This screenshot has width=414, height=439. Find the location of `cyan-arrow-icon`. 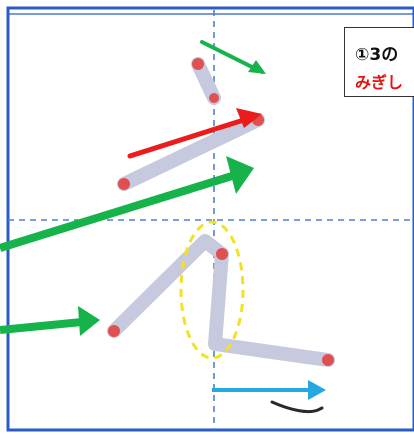

cyan-arrow-icon is located at coordinates (269, 390).